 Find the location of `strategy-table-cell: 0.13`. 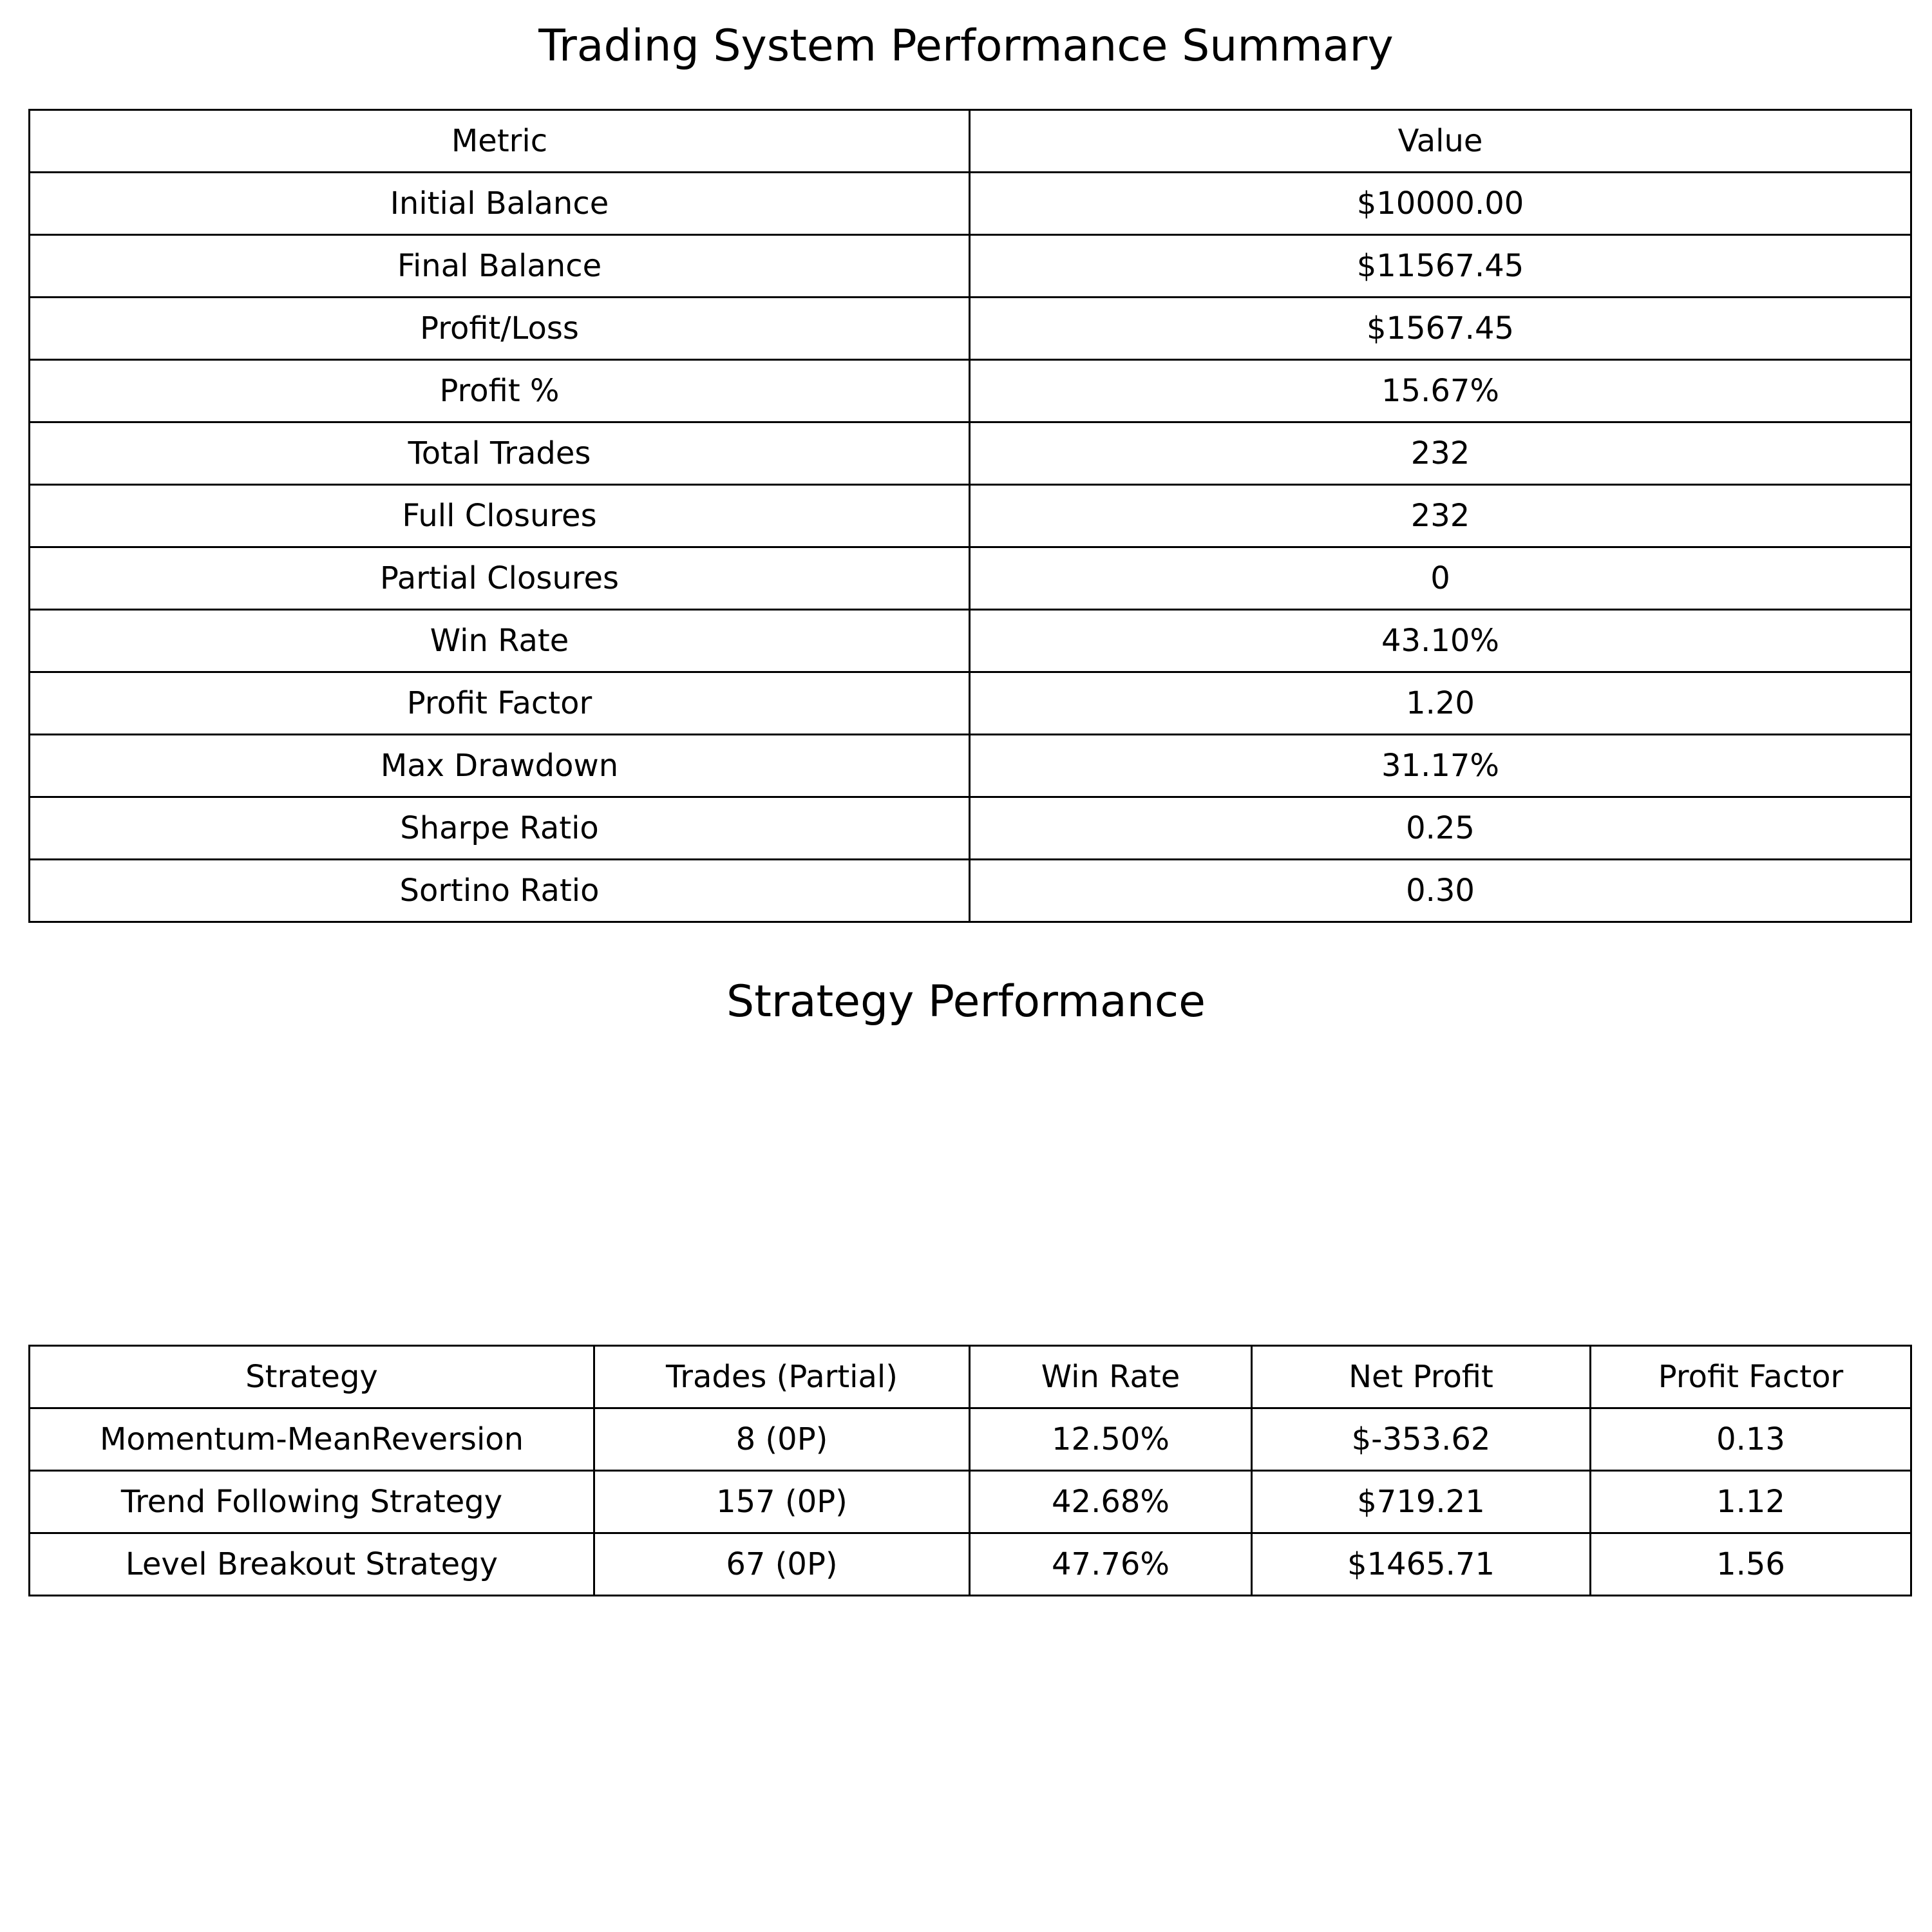

strategy-table-cell: 0.13 is located at coordinates (1750, 1440).